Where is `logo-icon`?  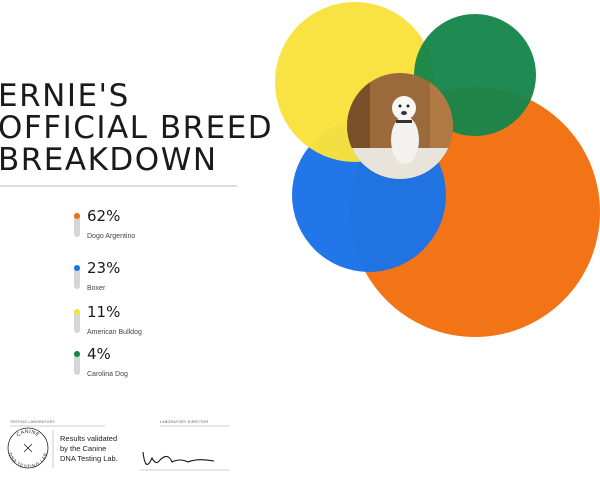 logo-icon is located at coordinates (28, 448).